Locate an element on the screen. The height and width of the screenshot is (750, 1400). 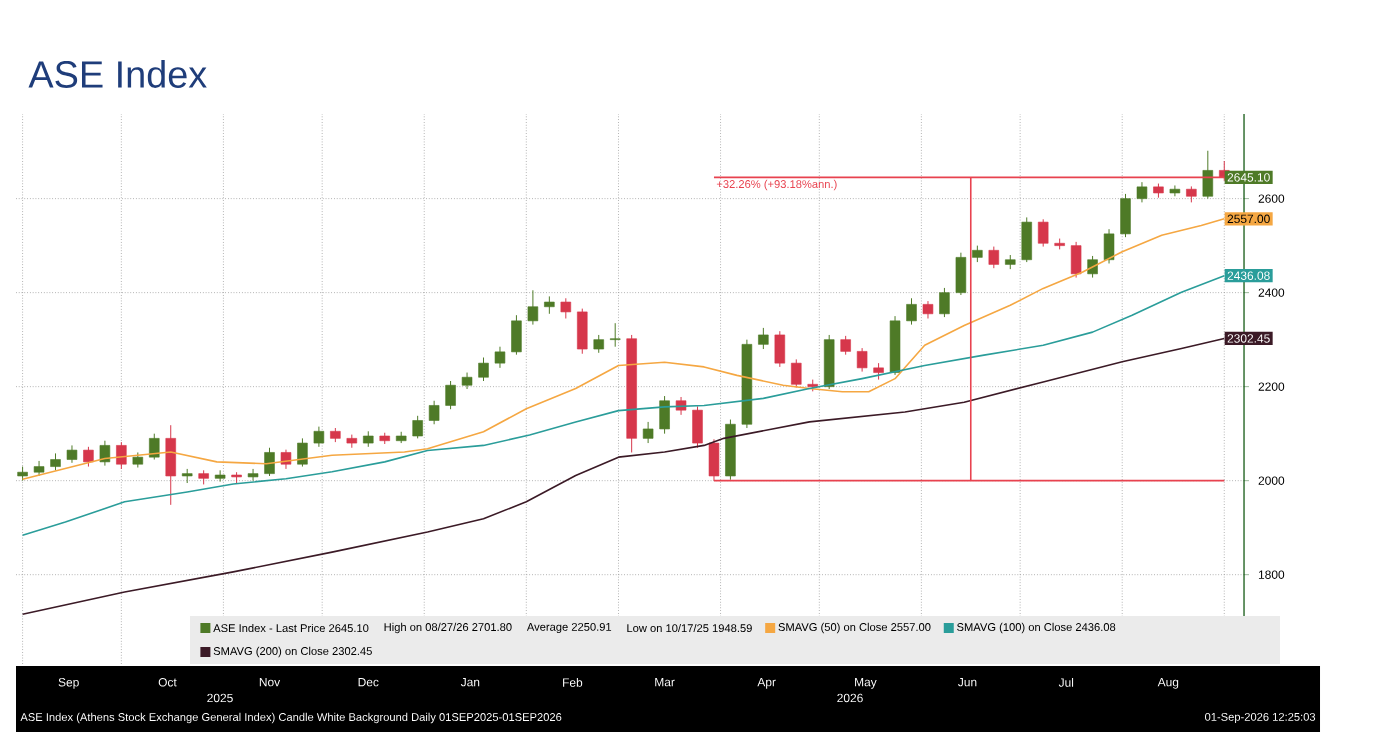
chart-title: ASE Index is located at coordinates (117, 74).